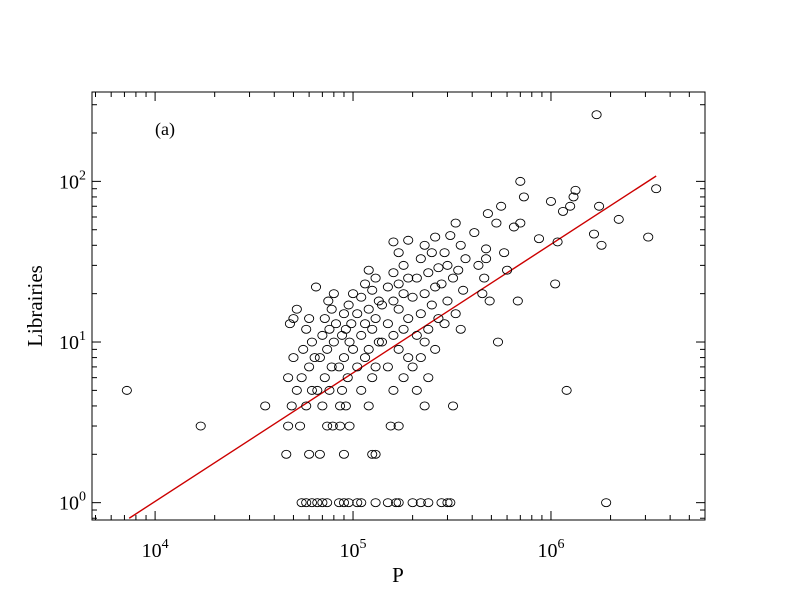 This screenshot has width=792, height=612. I want to click on y-tick-label: 100, so click(72, 502).